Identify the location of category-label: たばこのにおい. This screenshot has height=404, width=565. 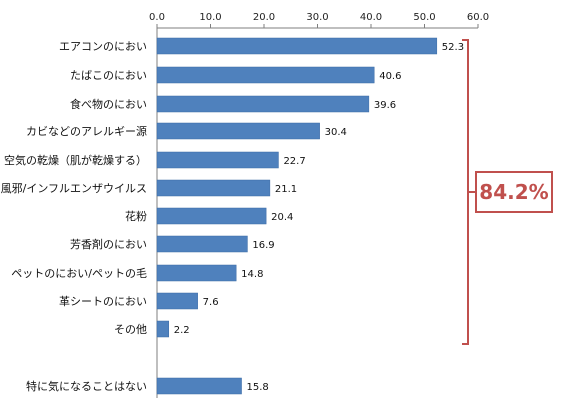
(108, 75).